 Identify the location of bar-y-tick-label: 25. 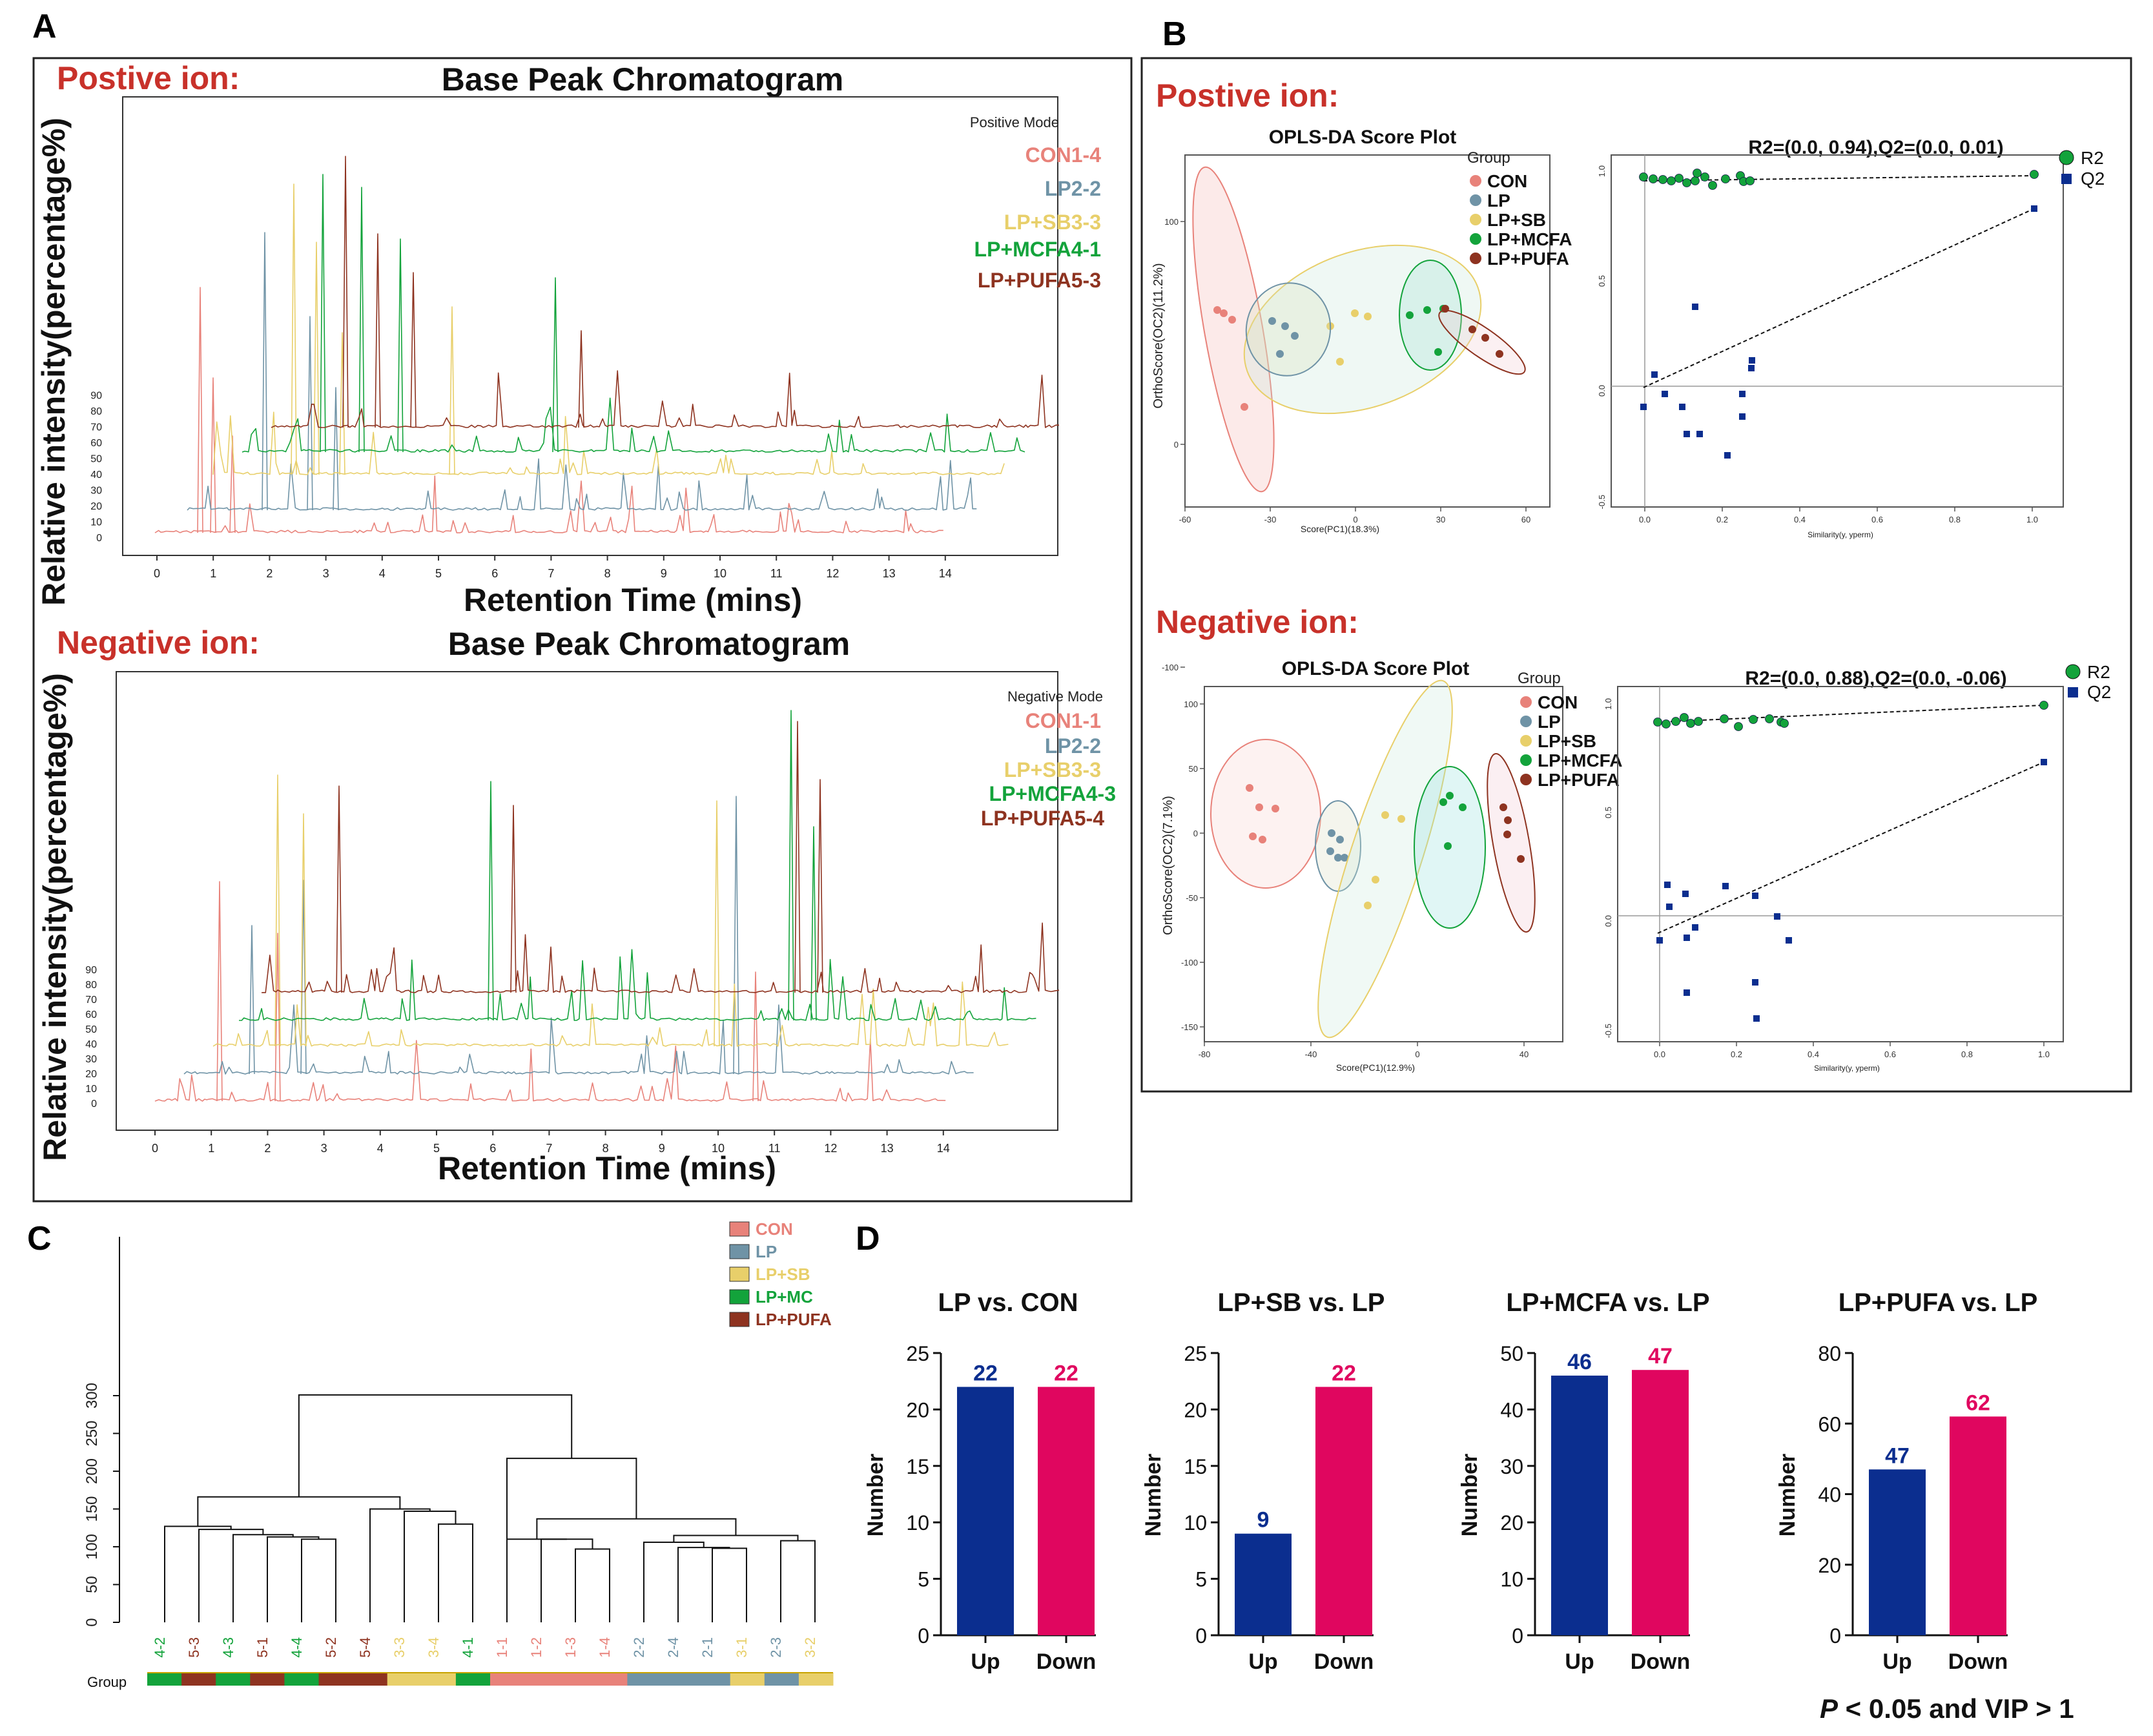
(1196, 1353).